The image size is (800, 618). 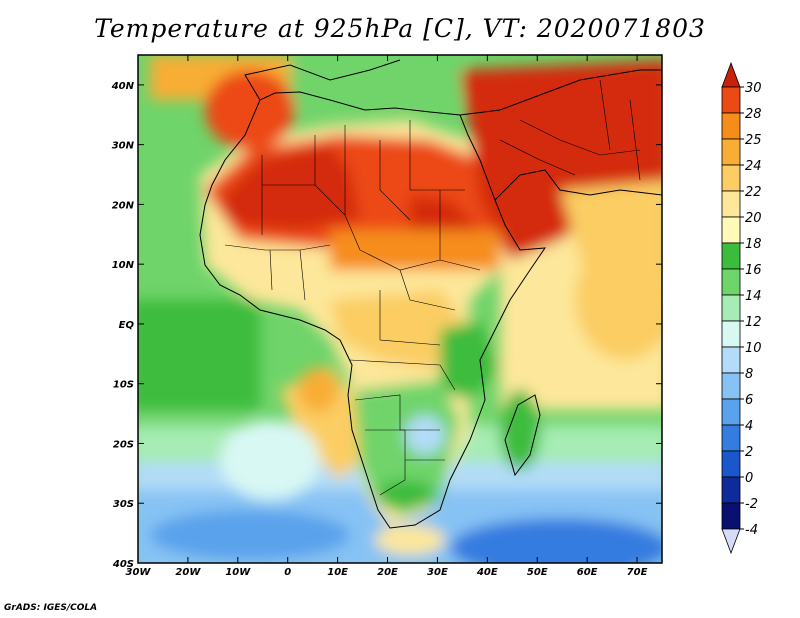 I want to click on lon-tick-label: 50E, so click(x=537, y=572).